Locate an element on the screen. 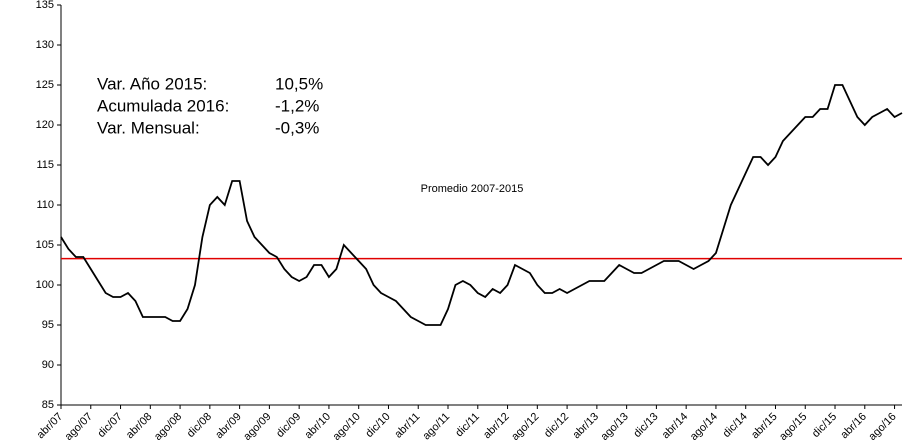 This screenshot has height=448, width=904. x-tick-label: dic/07 is located at coordinates (109, 425).